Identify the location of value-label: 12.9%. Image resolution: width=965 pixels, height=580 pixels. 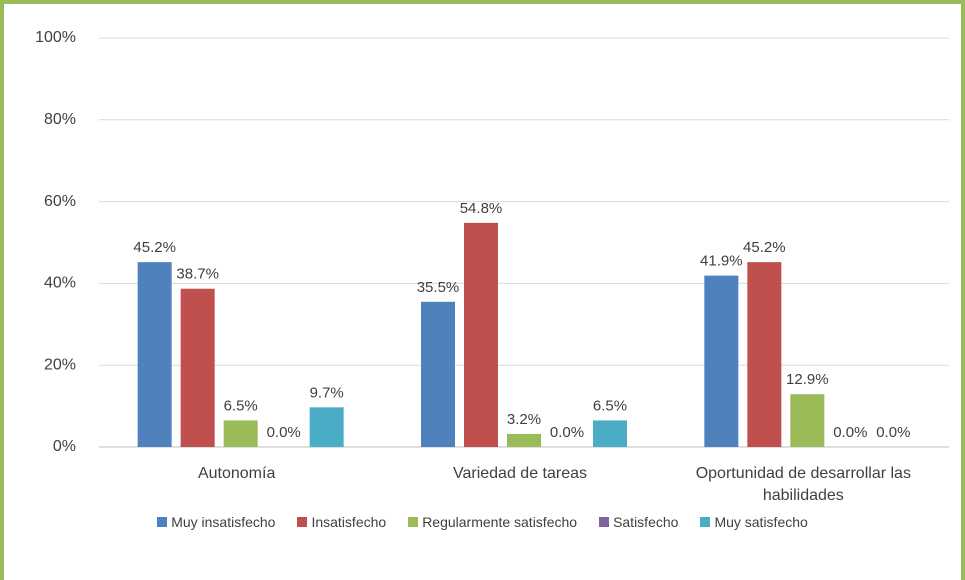
(807, 379).